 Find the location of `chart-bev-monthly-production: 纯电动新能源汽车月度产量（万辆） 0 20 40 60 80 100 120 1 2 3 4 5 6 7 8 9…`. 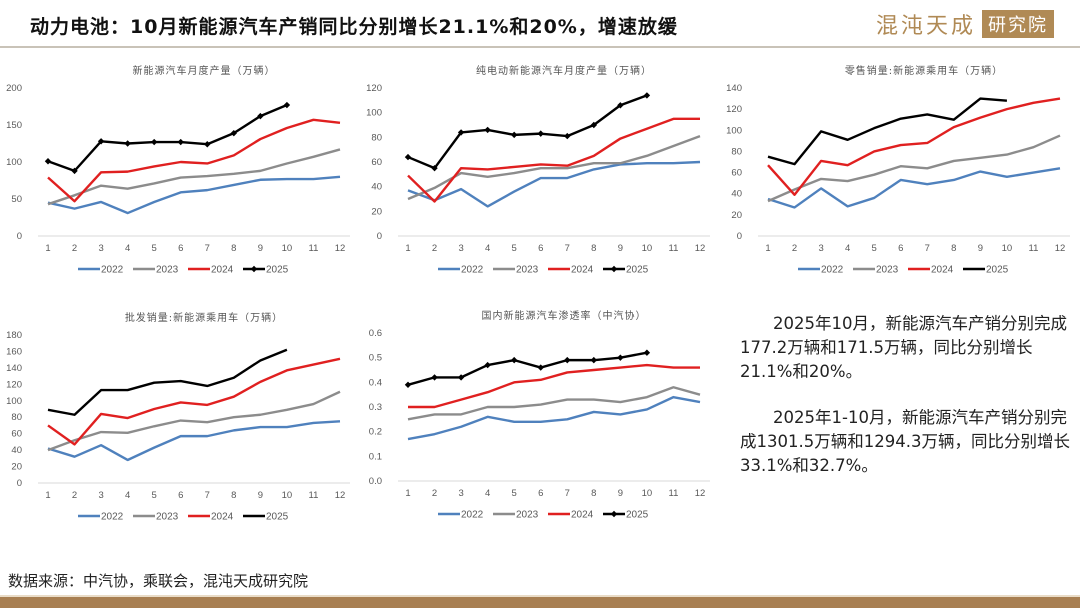

chart-bev-monthly-production: 纯电动新能源汽车月度产量（万辆） 0 20 40 60 80 100 120 1 2 3 4 5 6 7 8 9… is located at coordinates (540, 169).